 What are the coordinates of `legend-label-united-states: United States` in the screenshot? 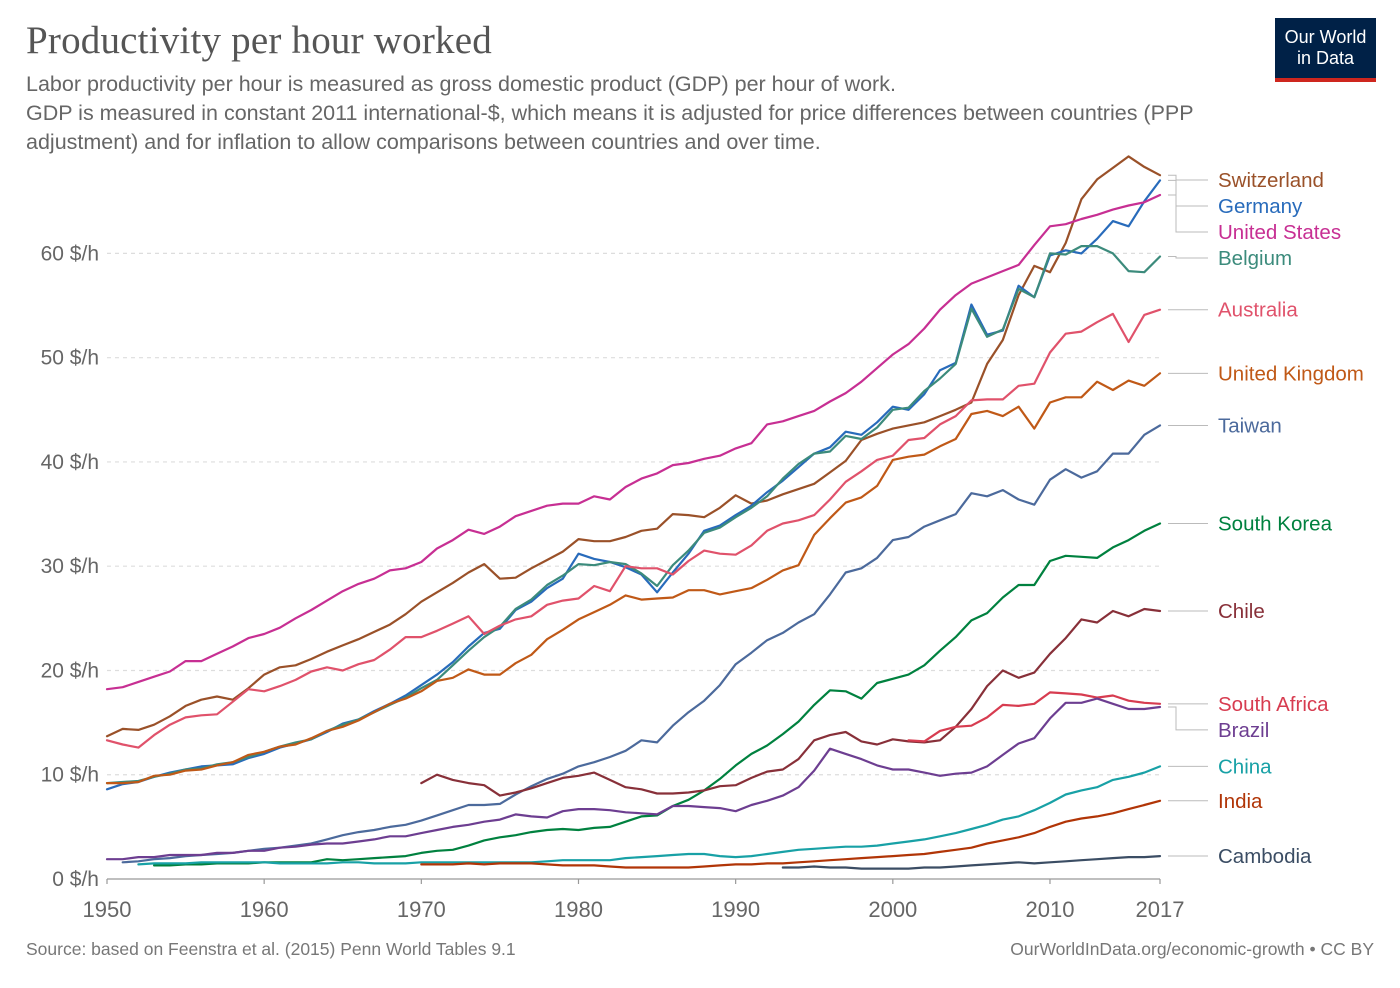 It's located at (1279, 232).